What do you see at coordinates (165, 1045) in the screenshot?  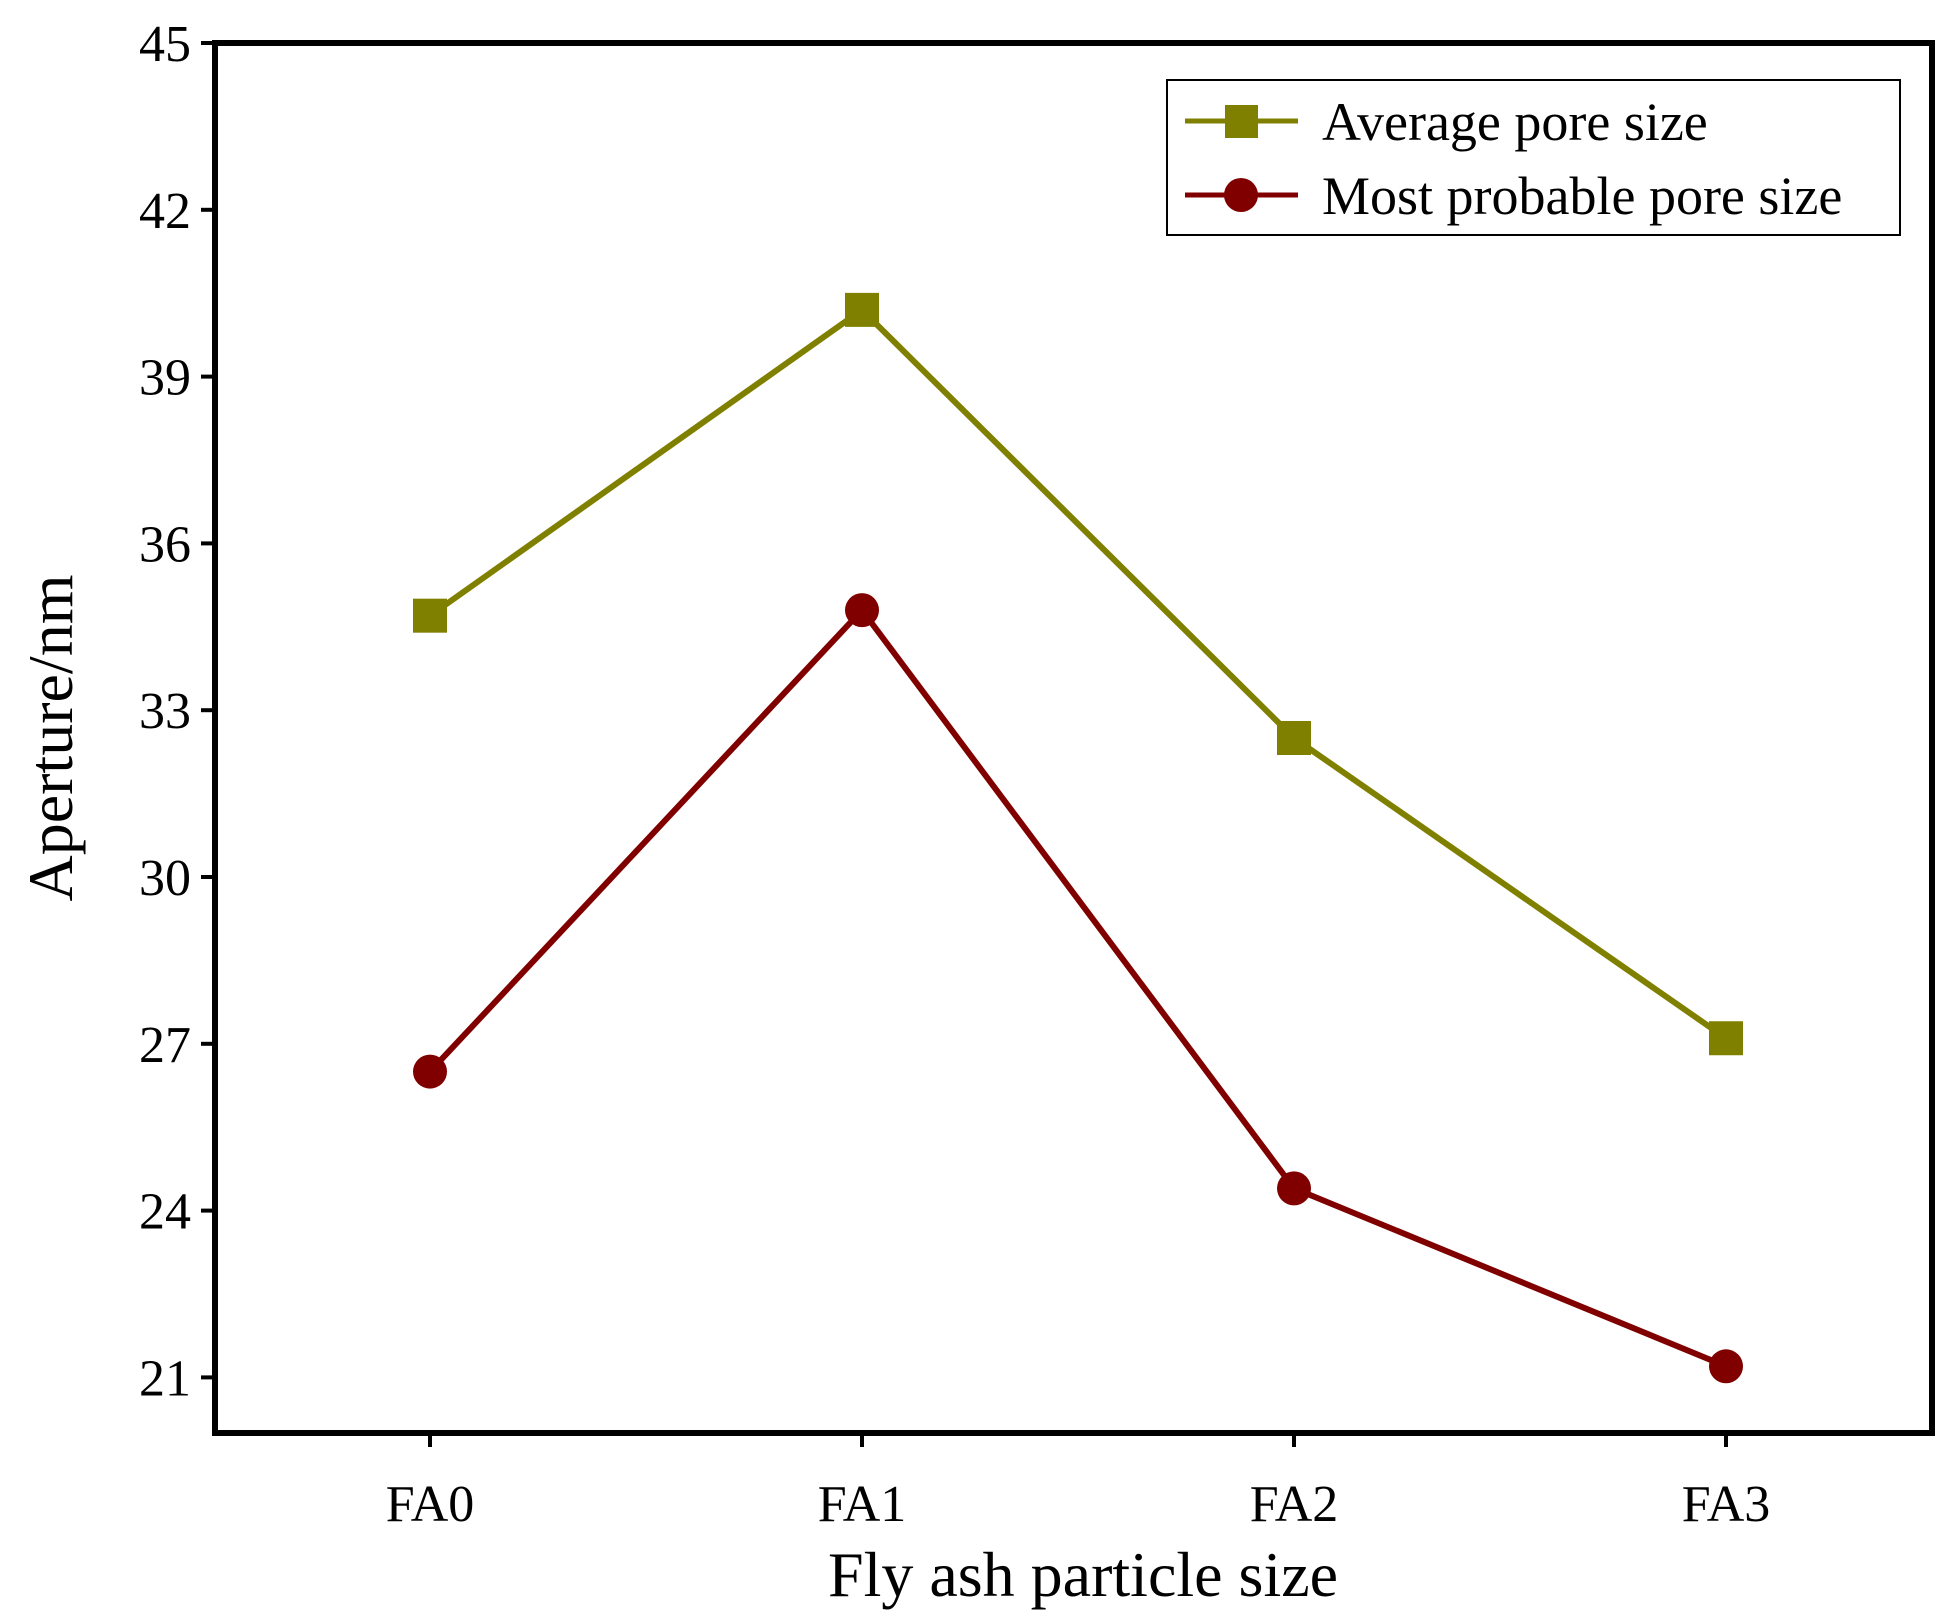 I see `y-tick-label: 27` at bounding box center [165, 1045].